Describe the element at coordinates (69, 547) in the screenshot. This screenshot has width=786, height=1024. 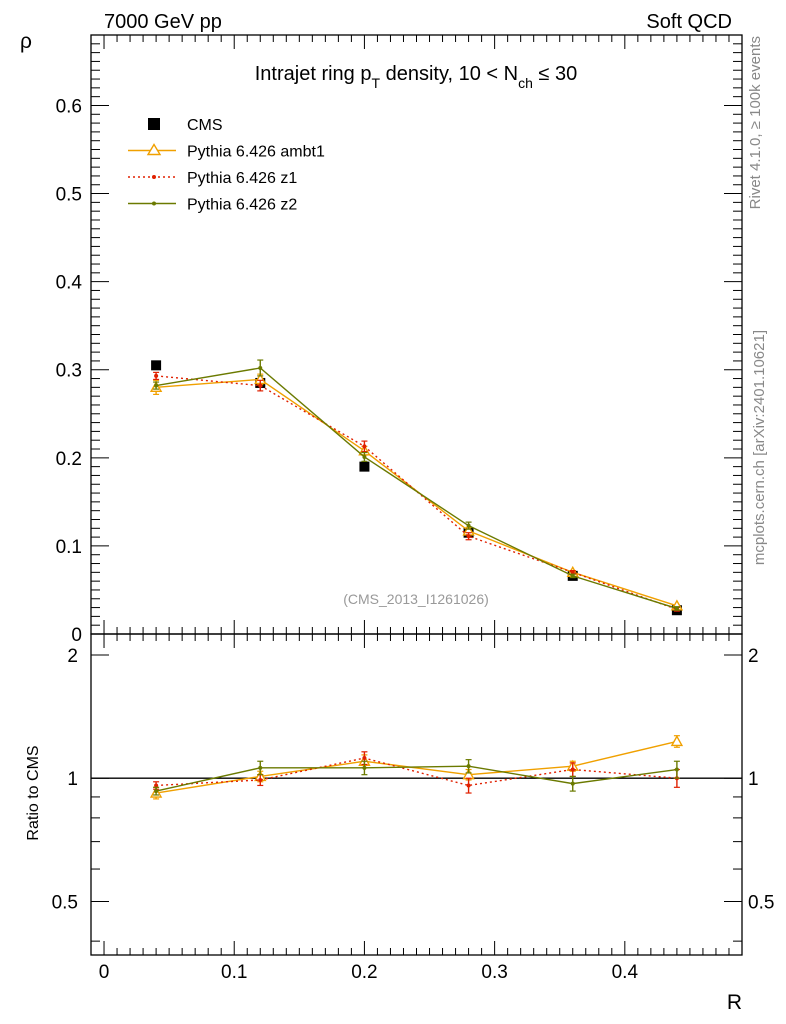
I see `y-tick-label: 0.1` at that location.